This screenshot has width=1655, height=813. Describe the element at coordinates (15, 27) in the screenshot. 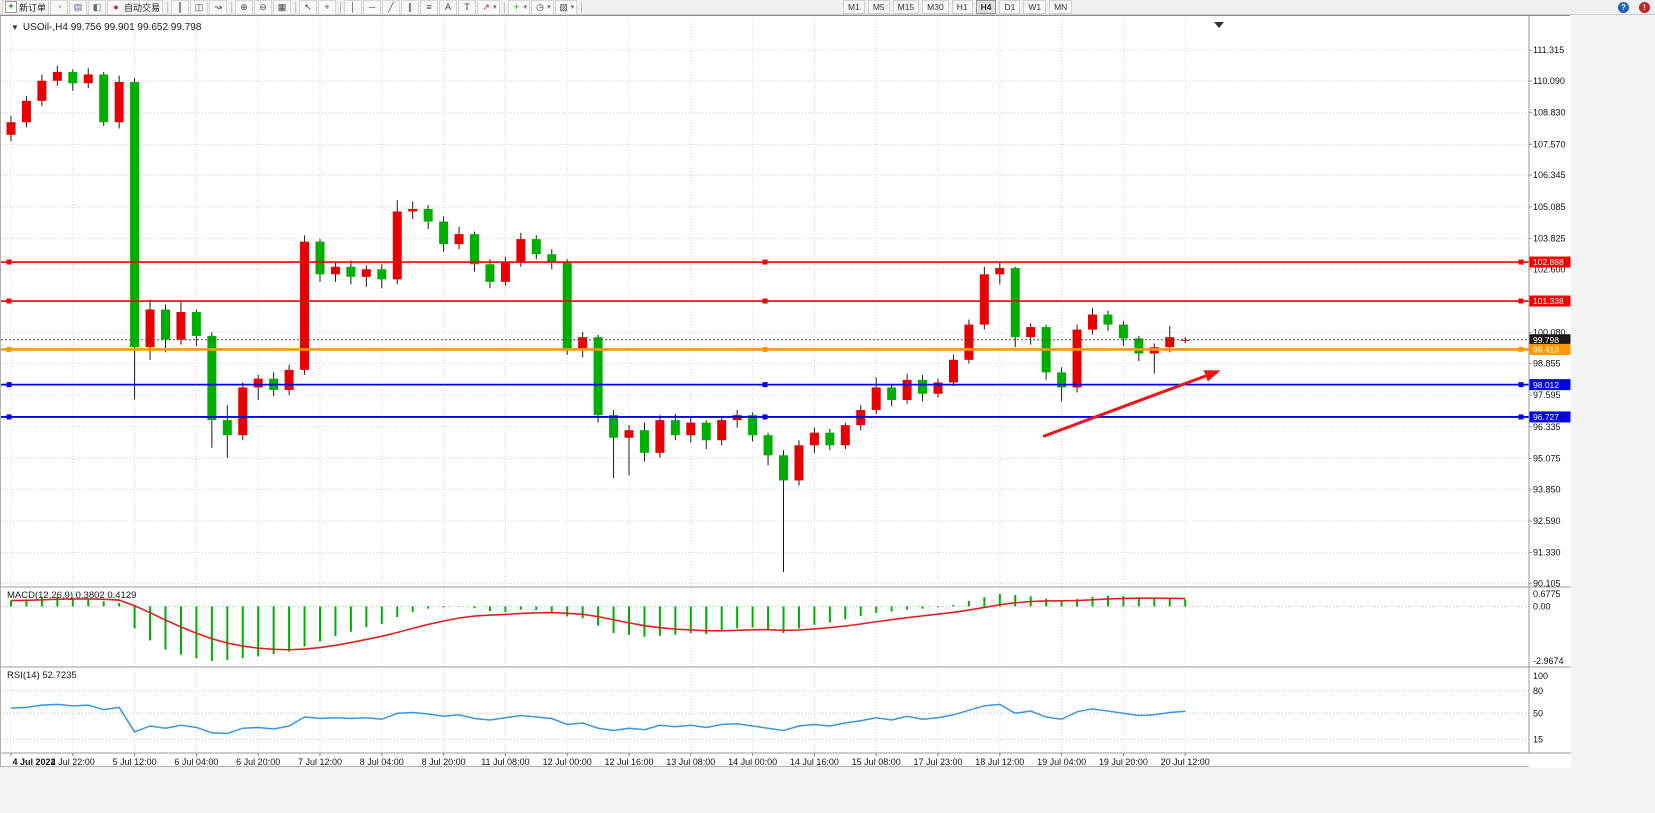

I see `chart-menu-icon: ▼` at that location.